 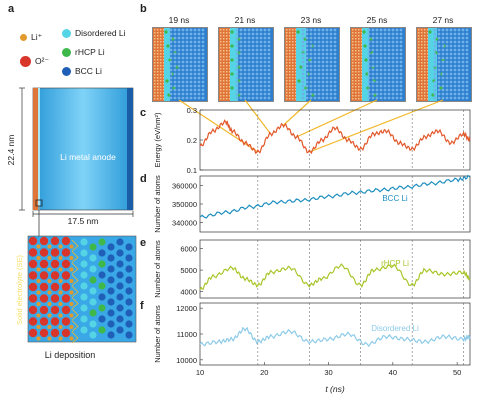 I want to click on series-line-f, so click(x=335, y=337).